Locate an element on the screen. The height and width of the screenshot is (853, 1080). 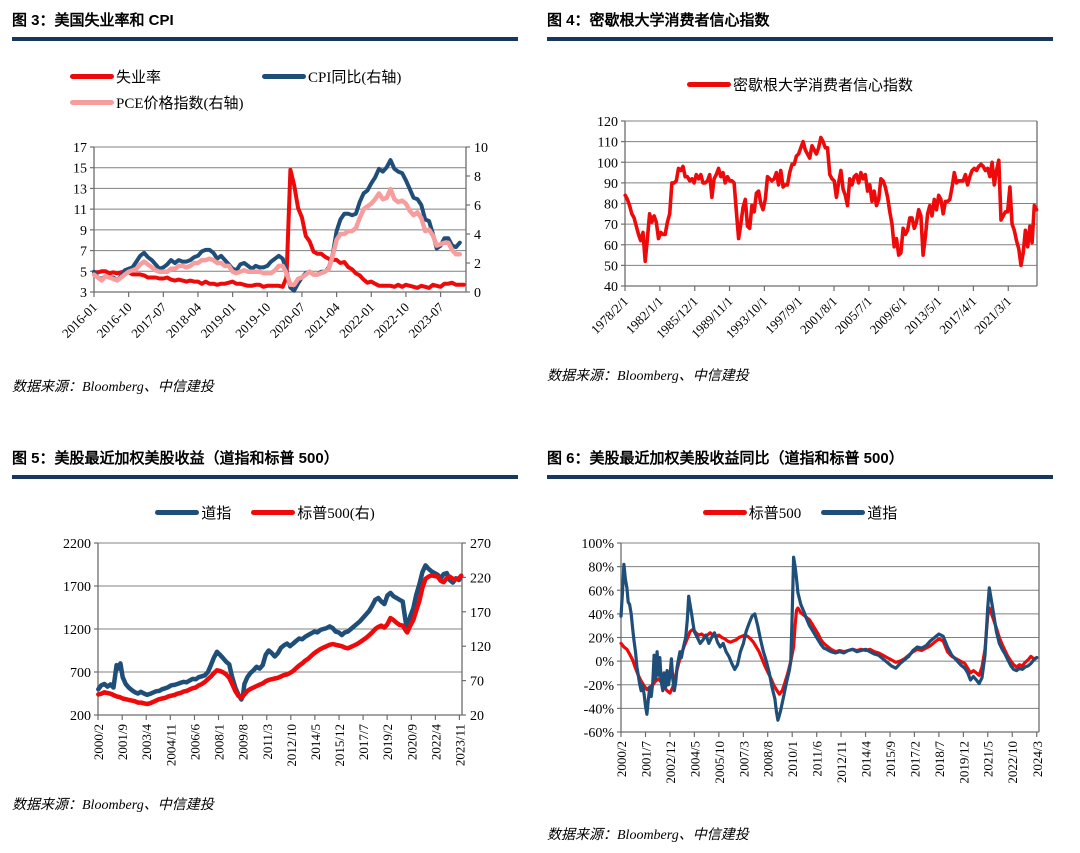
x-axis-tick-label: 2009/6/1 is located at coordinates (888, 315).